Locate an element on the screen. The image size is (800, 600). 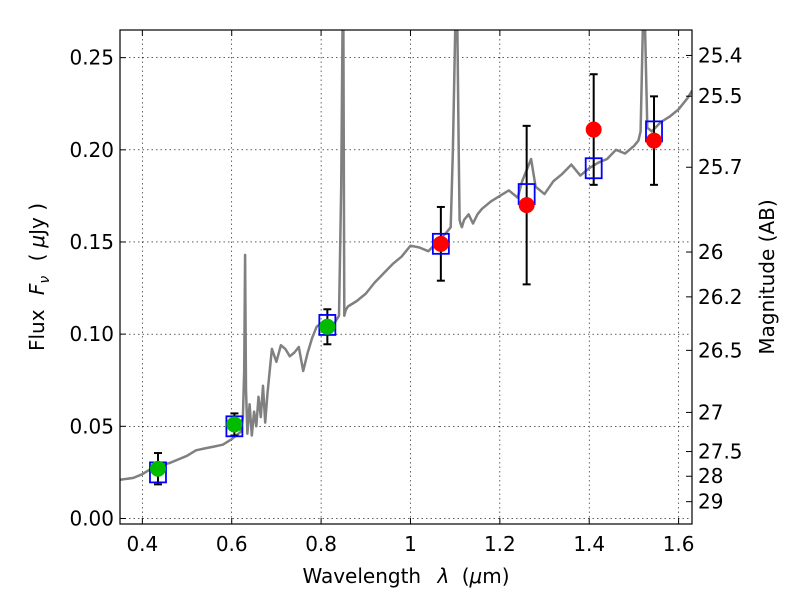
magnitude-tick-label: 26.2 is located at coordinates (720, 297).